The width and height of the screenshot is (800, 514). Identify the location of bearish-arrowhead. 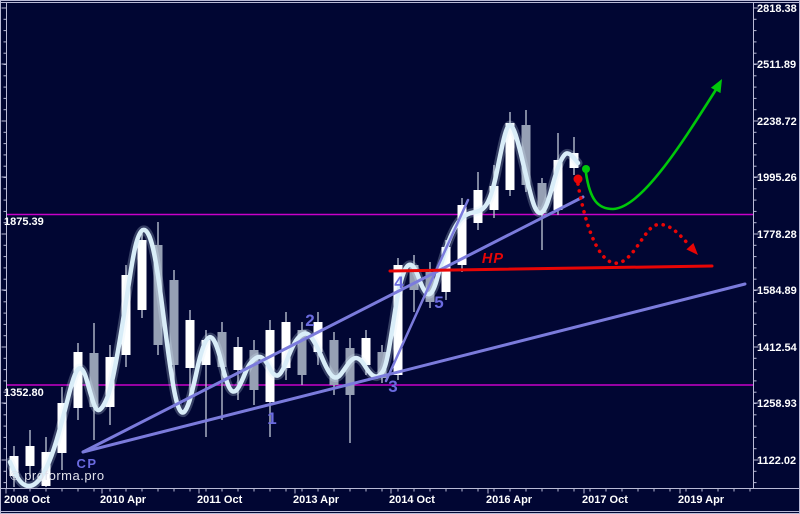
(692, 249).